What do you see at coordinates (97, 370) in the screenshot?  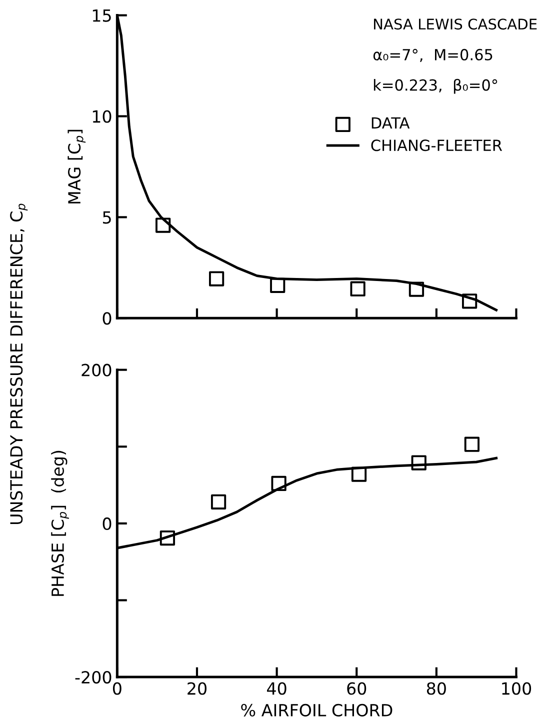 I see `y-tick-label: 200` at bounding box center [97, 370].